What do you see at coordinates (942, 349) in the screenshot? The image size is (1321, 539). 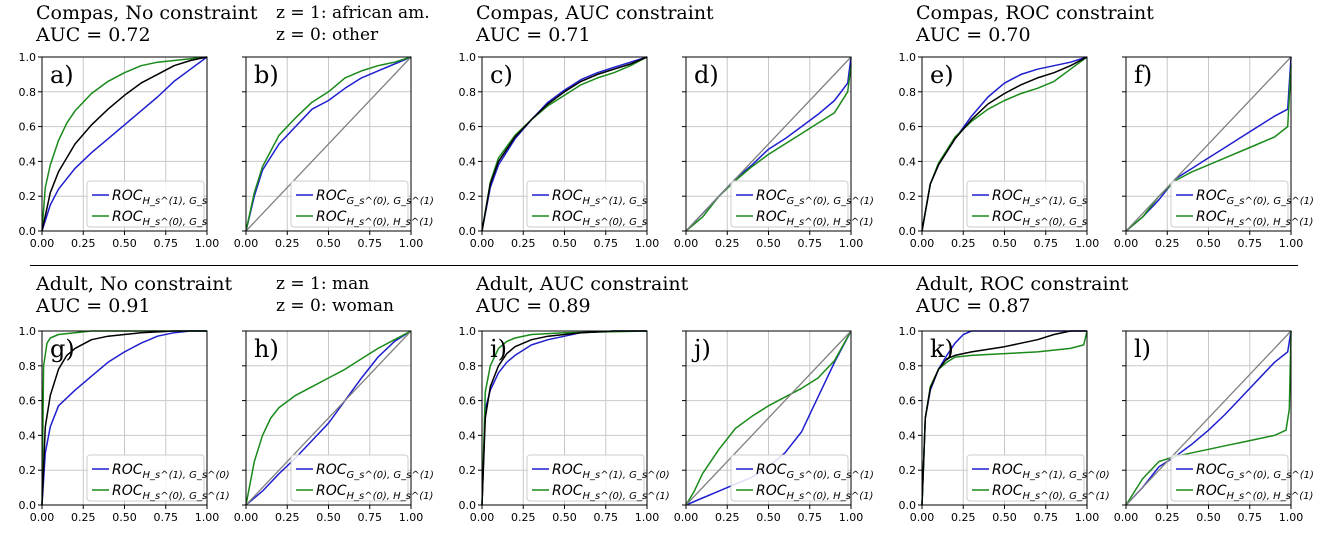 I see `panel-label: k)` at bounding box center [942, 349].